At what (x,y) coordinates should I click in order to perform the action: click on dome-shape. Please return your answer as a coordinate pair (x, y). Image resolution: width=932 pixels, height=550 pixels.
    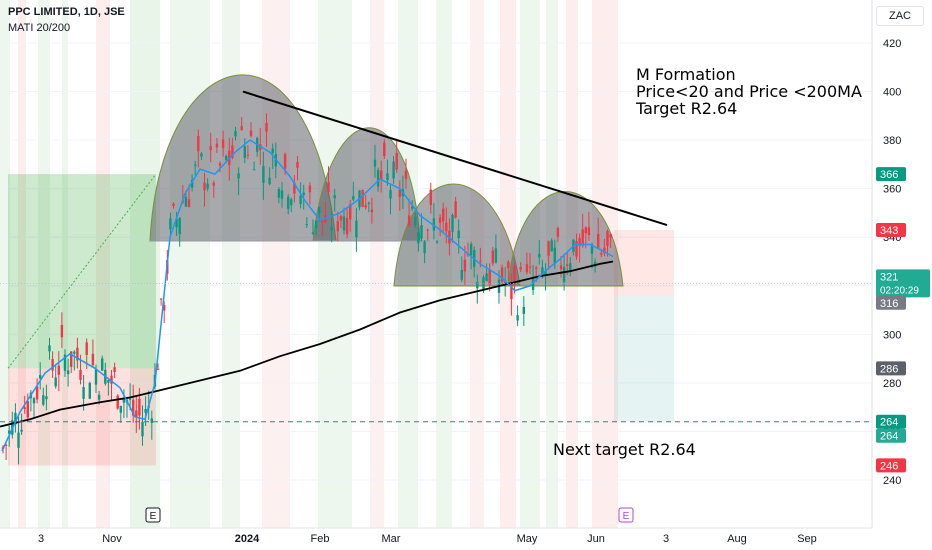
    Looking at the image, I should click on (457, 235).